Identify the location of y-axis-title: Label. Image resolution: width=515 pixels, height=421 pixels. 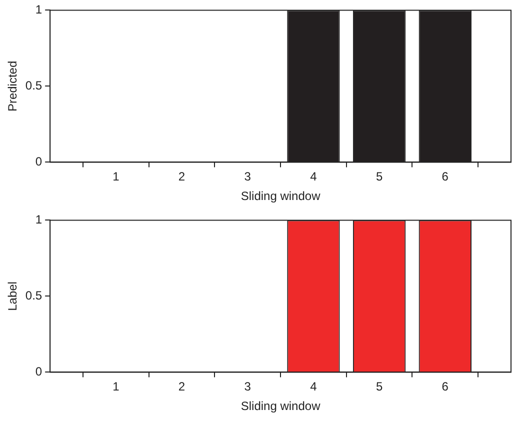
(13, 296).